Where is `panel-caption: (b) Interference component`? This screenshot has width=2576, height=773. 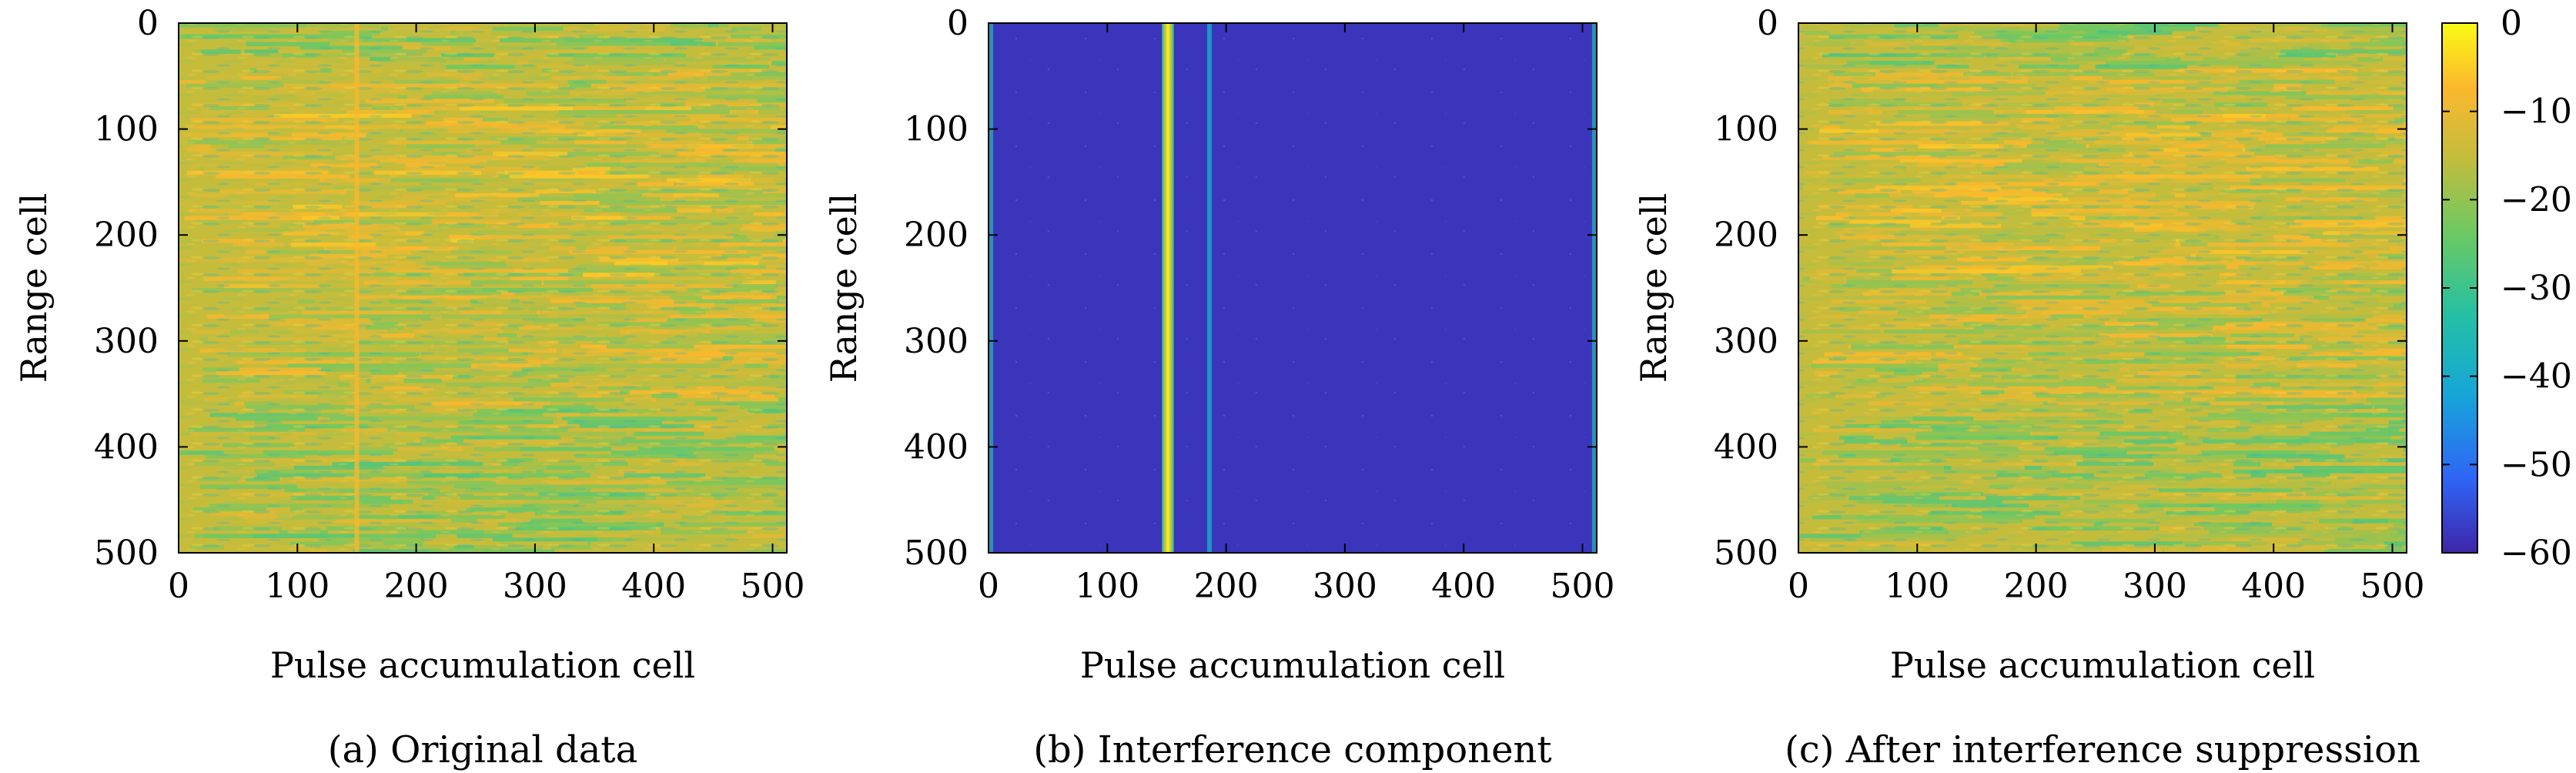
panel-caption: (b) Interference component is located at coordinates (1292, 749).